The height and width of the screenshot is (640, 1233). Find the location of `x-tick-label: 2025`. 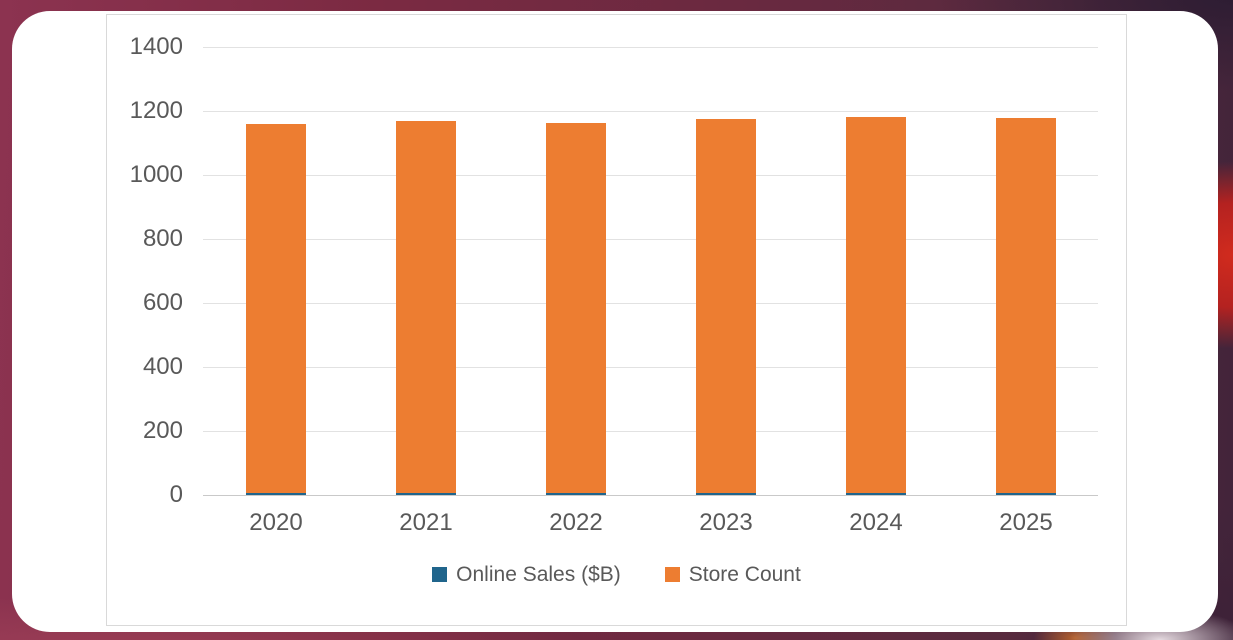

x-tick-label: 2025 is located at coordinates (1026, 522).